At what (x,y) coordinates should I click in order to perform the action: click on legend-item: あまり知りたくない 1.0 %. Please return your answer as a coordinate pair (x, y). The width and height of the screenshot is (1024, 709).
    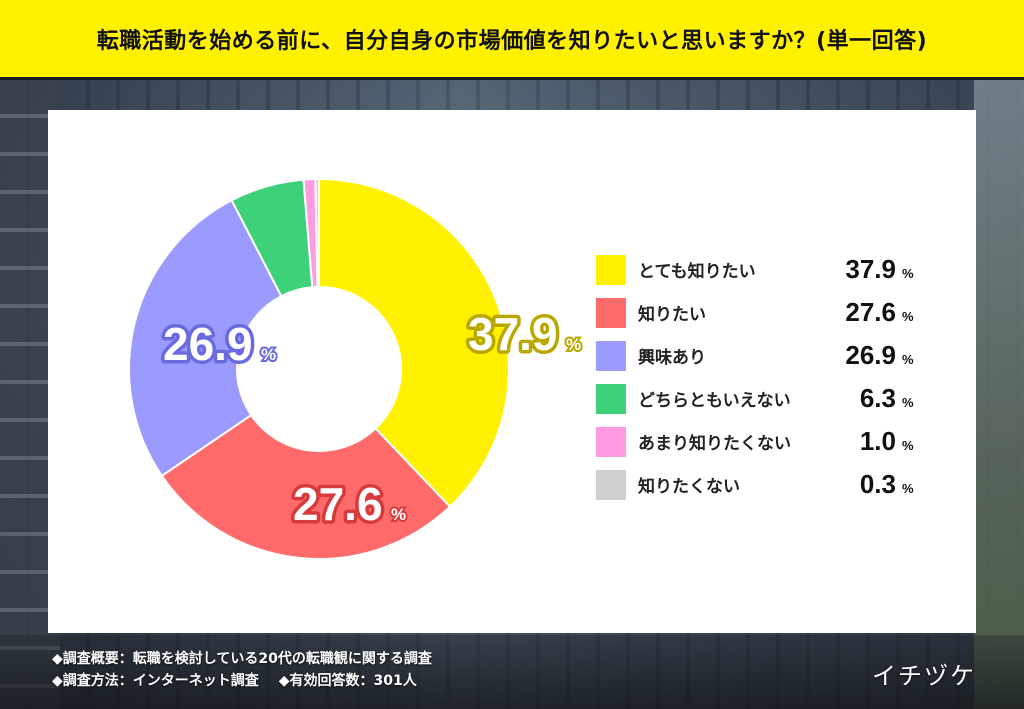
    Looking at the image, I should click on (756, 441).